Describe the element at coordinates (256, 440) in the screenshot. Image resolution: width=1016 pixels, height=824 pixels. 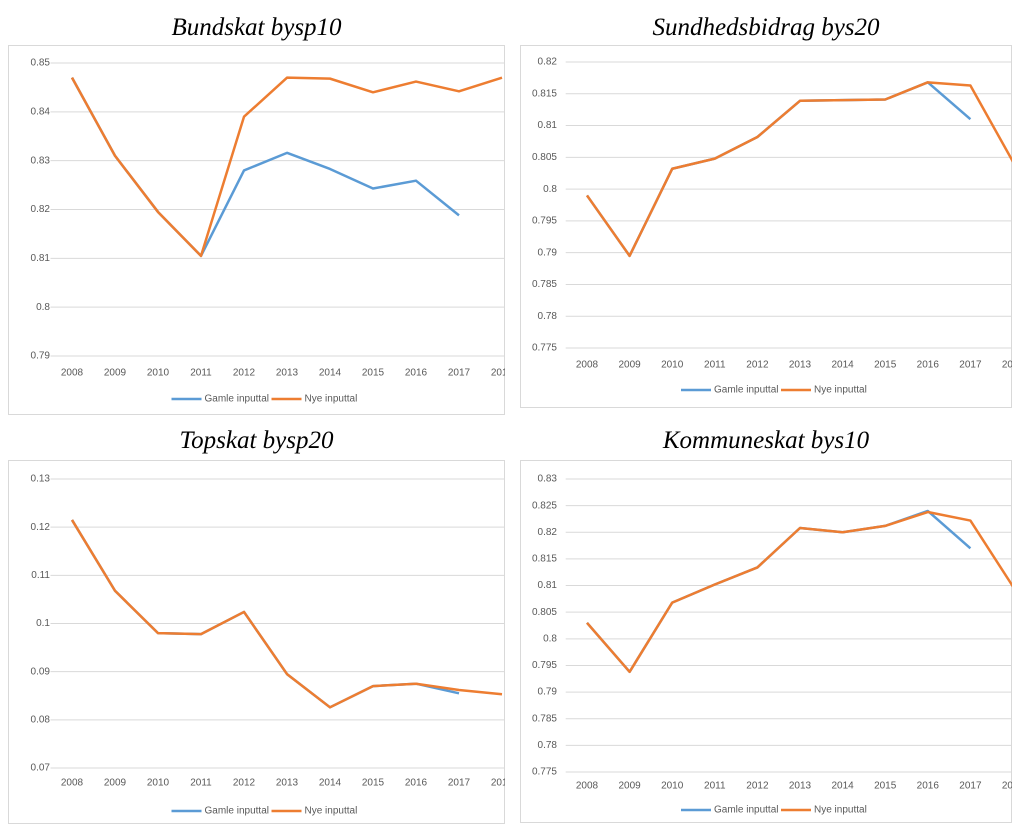
I see `chart-title: Topskat bysp20` at that location.